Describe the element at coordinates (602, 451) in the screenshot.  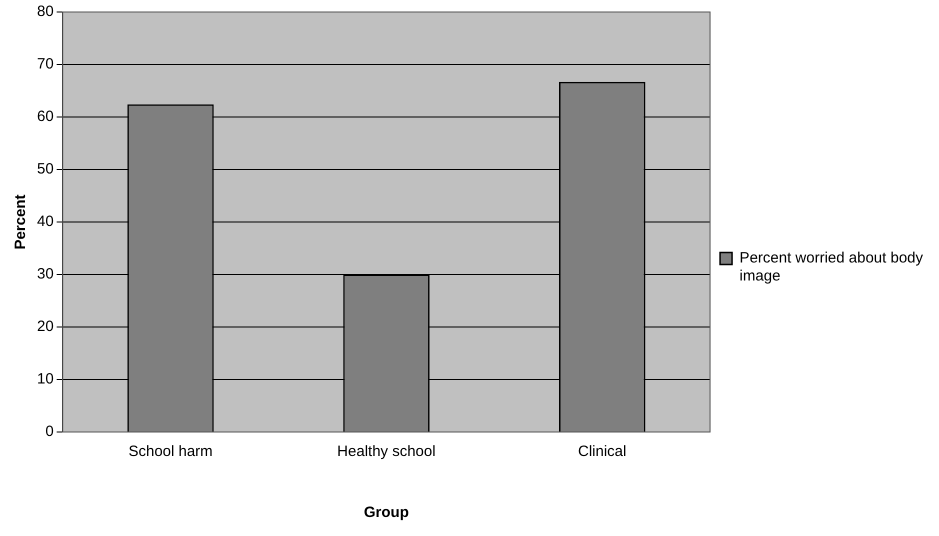
I see `x-tick-label: Clinical` at that location.